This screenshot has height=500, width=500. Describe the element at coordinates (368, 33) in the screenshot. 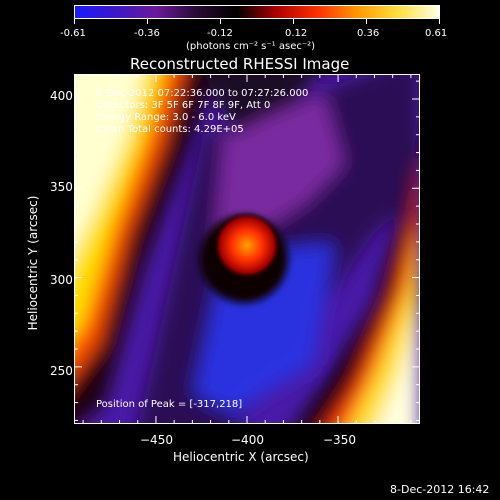

I see `colorbar-tick-label: 0.36` at that location.